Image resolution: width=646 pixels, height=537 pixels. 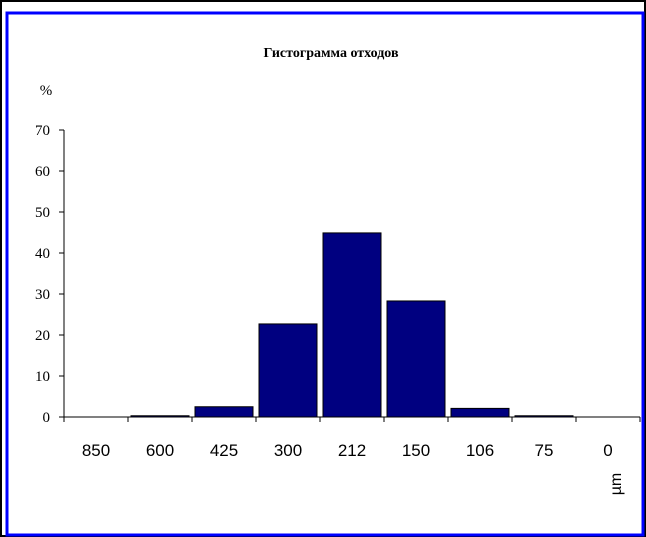 I want to click on chart-title: Гистограмма отходов, so click(x=330, y=53).